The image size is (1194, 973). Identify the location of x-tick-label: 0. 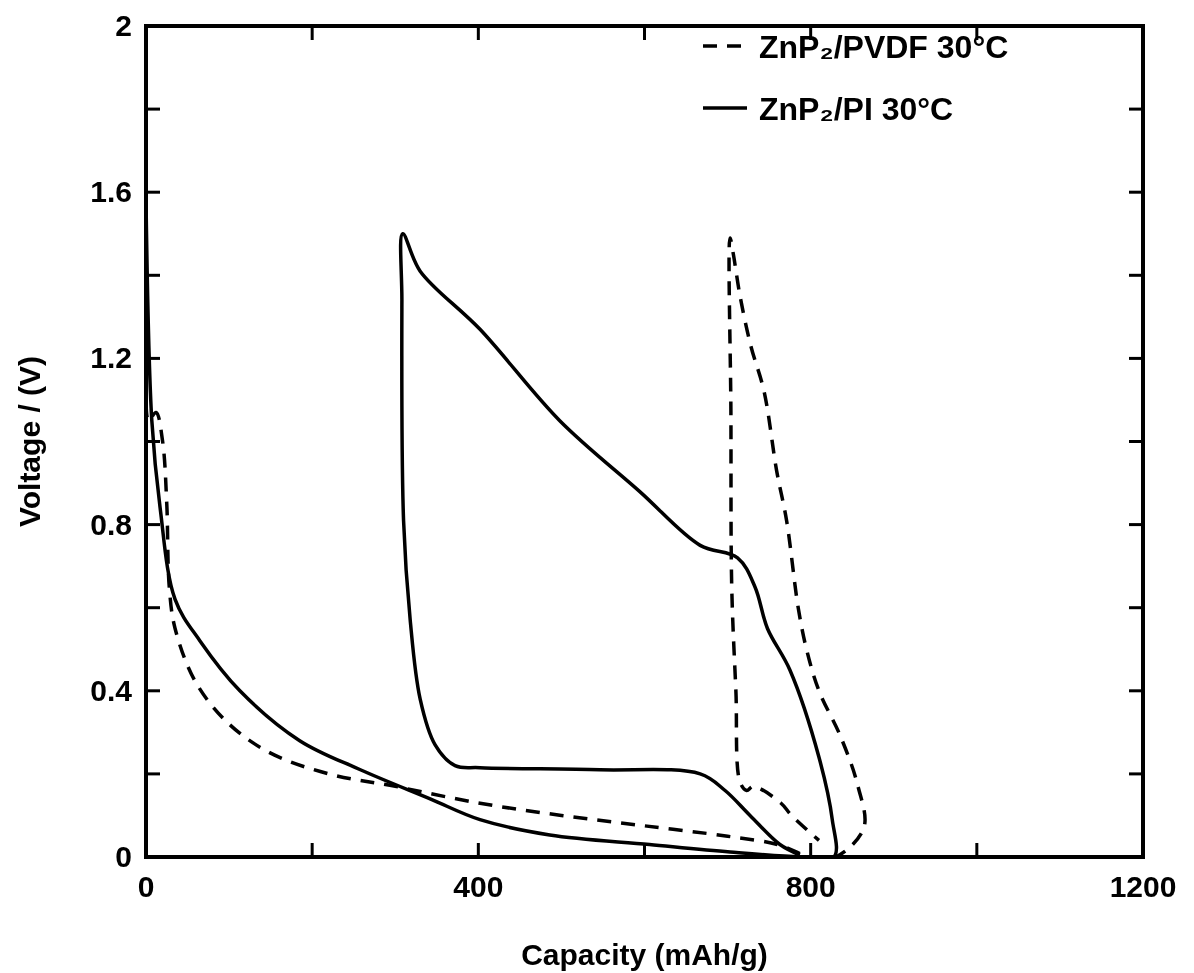
(146, 886).